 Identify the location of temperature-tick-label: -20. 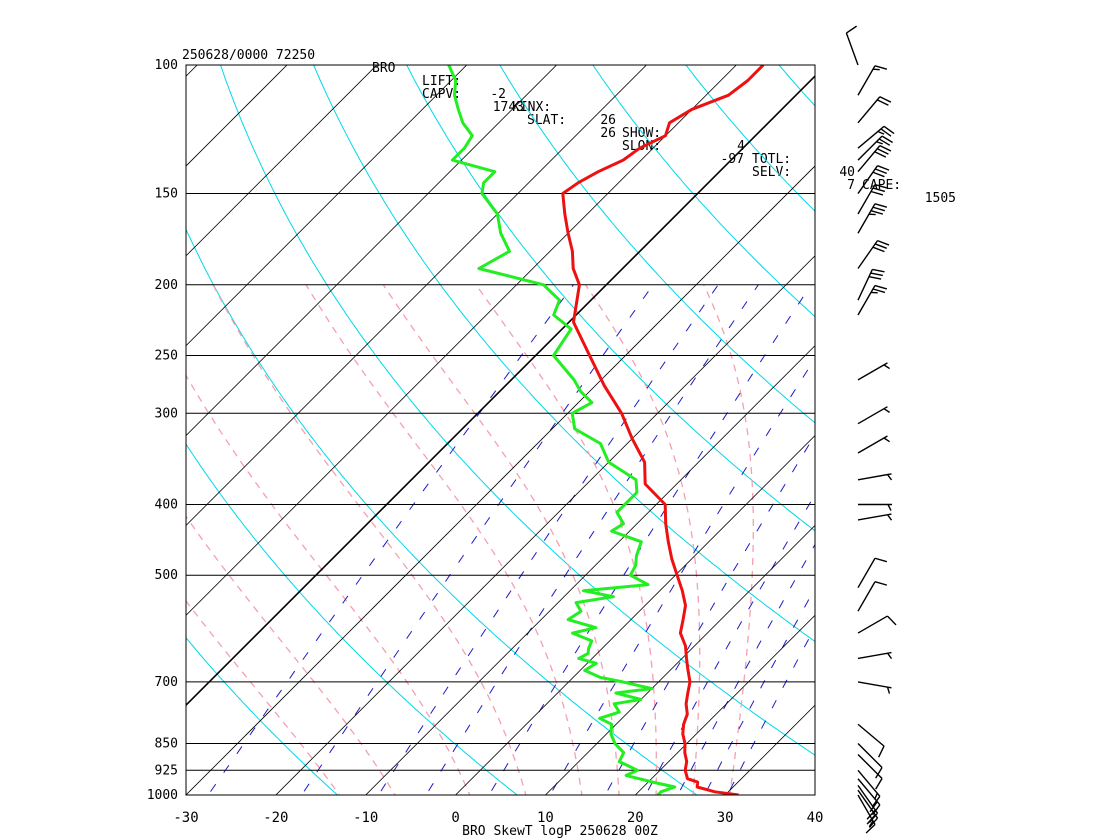
(275, 818).